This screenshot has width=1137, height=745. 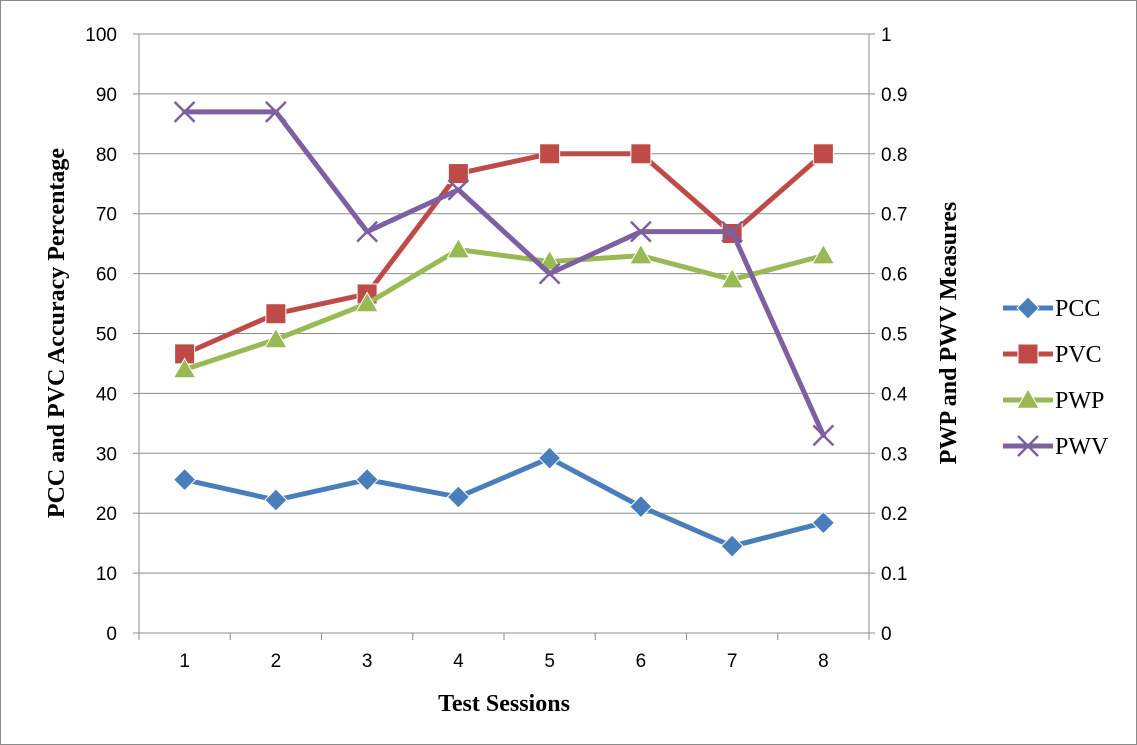 What do you see at coordinates (458, 661) in the screenshot?
I see `x-tick-label: 4` at bounding box center [458, 661].